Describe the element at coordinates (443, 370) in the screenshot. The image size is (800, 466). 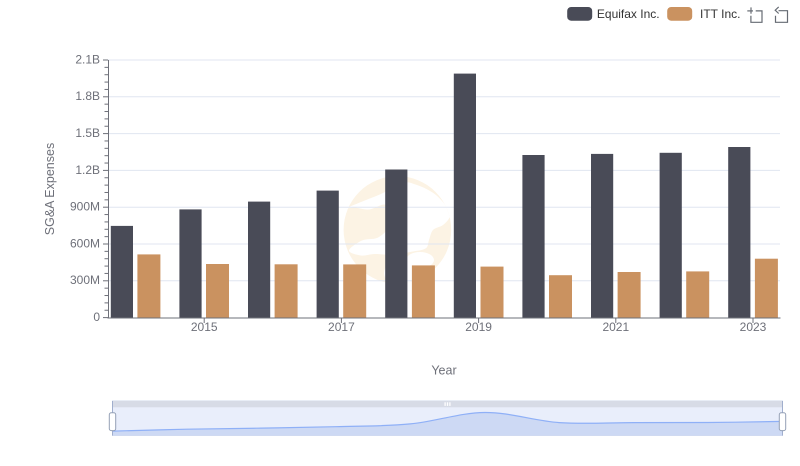
I see `svg-text: Year` at that location.